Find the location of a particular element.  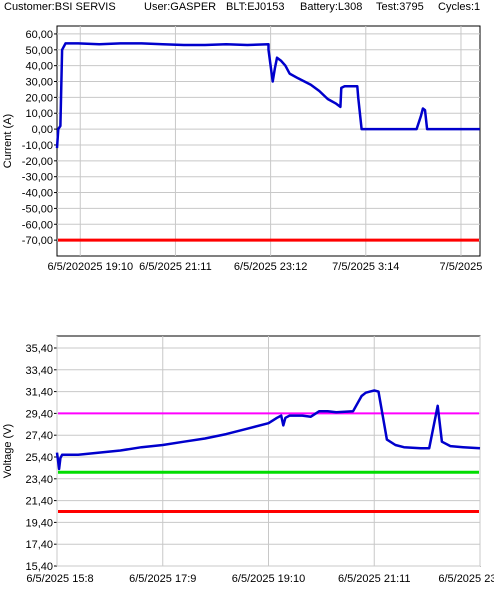

y-tick-label: 33,40 is located at coordinates (39, 371).